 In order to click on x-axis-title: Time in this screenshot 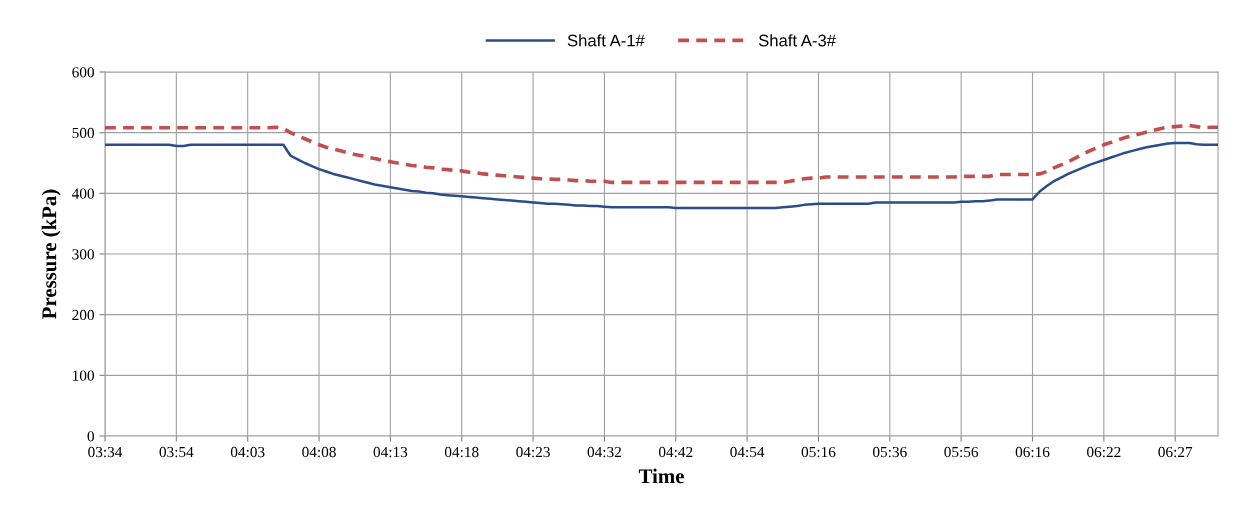, I will do `click(661, 476)`.